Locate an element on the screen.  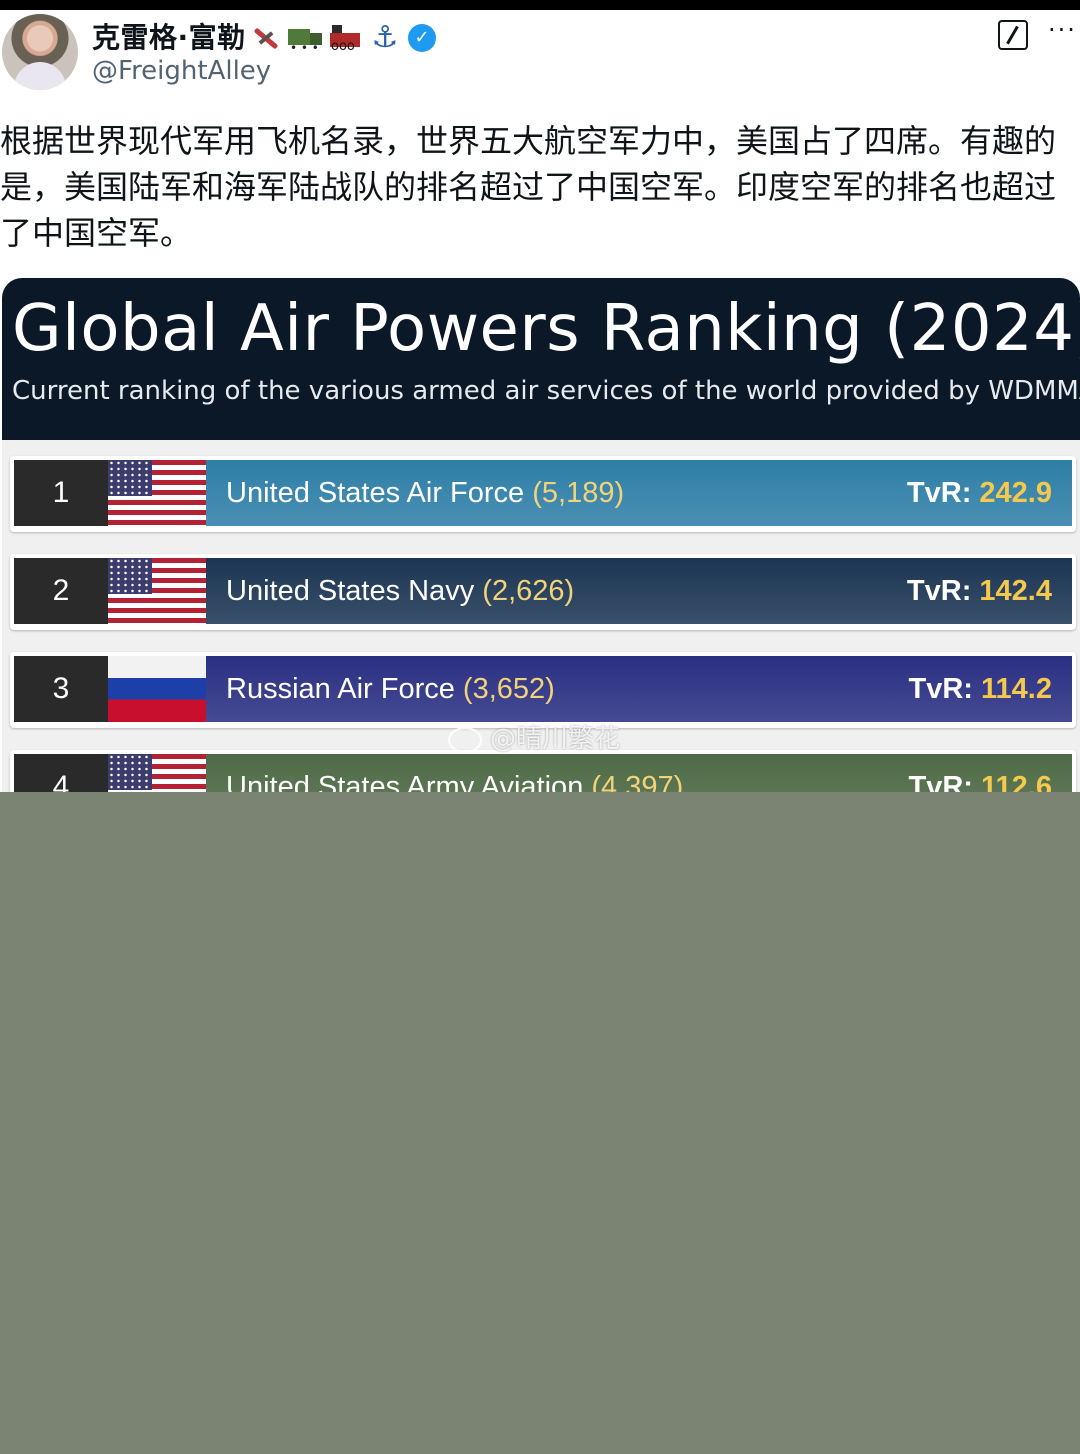
author-emoji-group: ⚓ ✓ is located at coordinates (342, 38).